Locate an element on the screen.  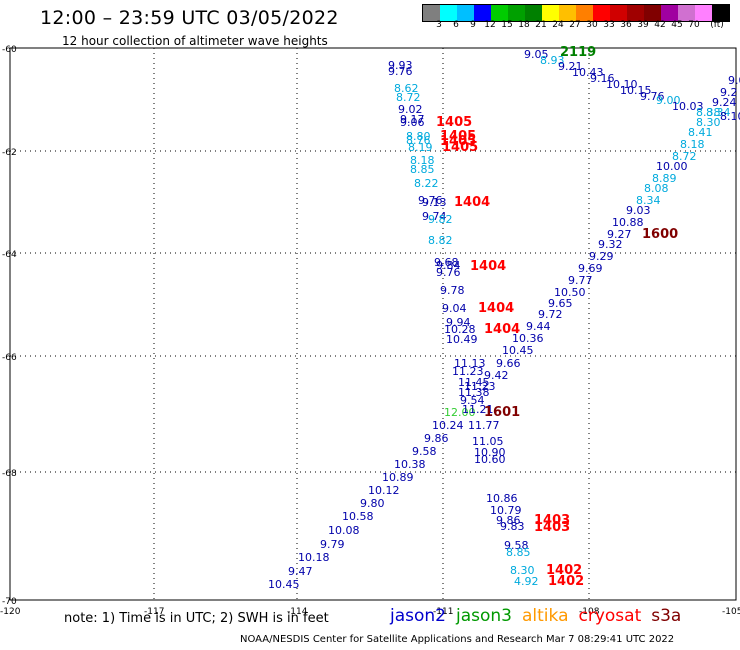
legend-cryosat: cryosat is located at coordinates (610, 616).